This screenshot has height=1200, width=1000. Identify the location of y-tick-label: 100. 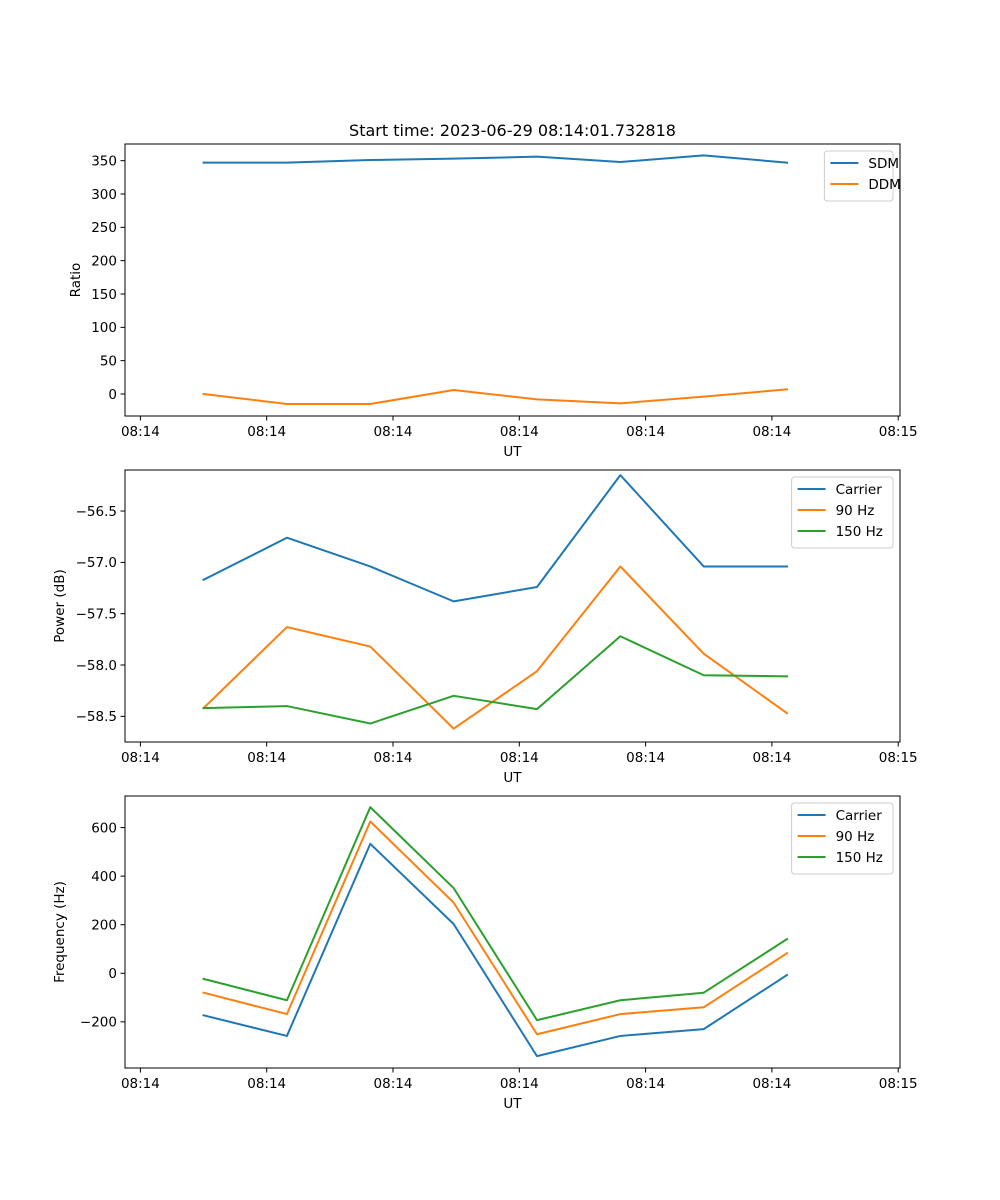
(104, 328).